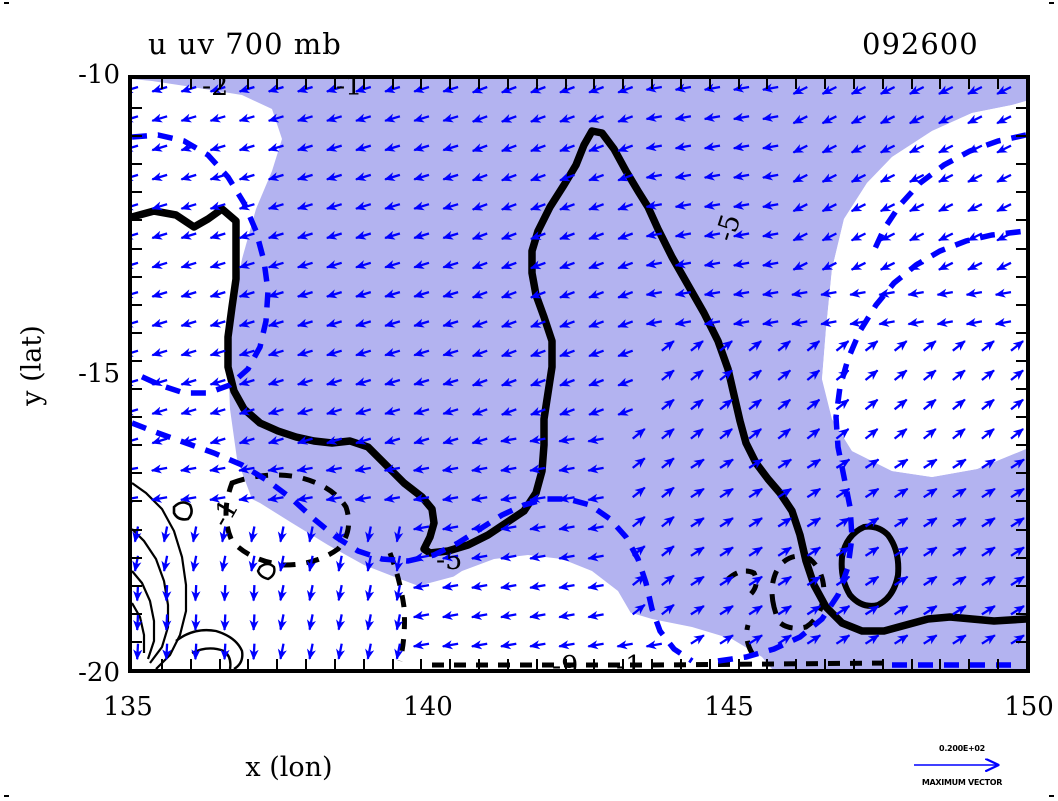  Describe the element at coordinates (924, 289) in the screenshot. I see `white-pocket-right` at that location.